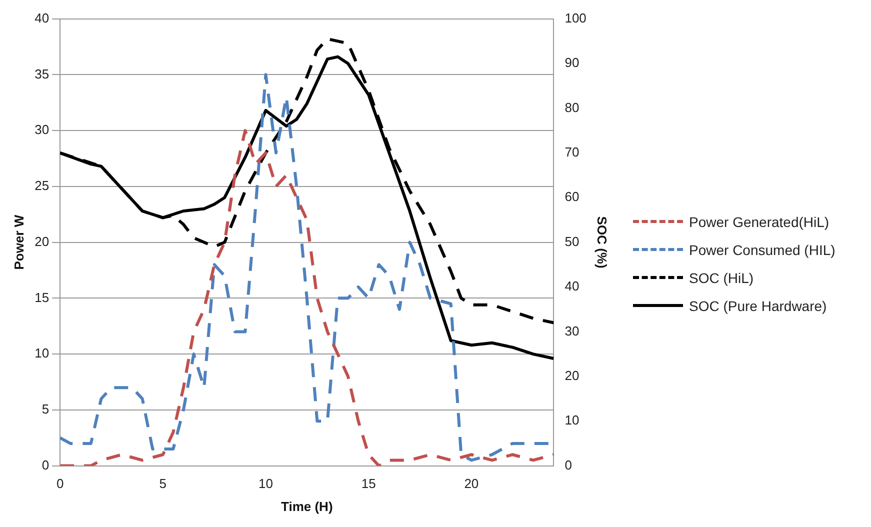  I want to click on legend-label: SOC (Pure Hardware), so click(758, 306).